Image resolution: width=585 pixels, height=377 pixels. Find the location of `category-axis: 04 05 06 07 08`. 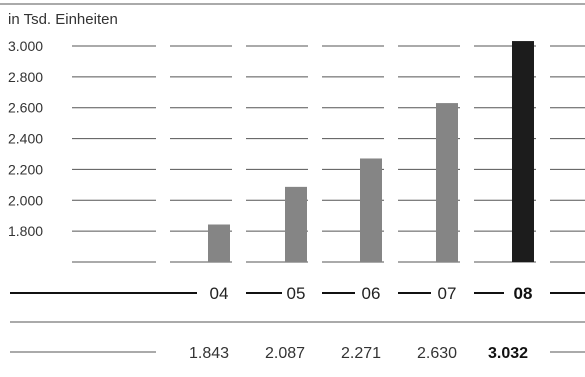

category-axis: 04 05 06 07 08 is located at coordinates (297, 293).